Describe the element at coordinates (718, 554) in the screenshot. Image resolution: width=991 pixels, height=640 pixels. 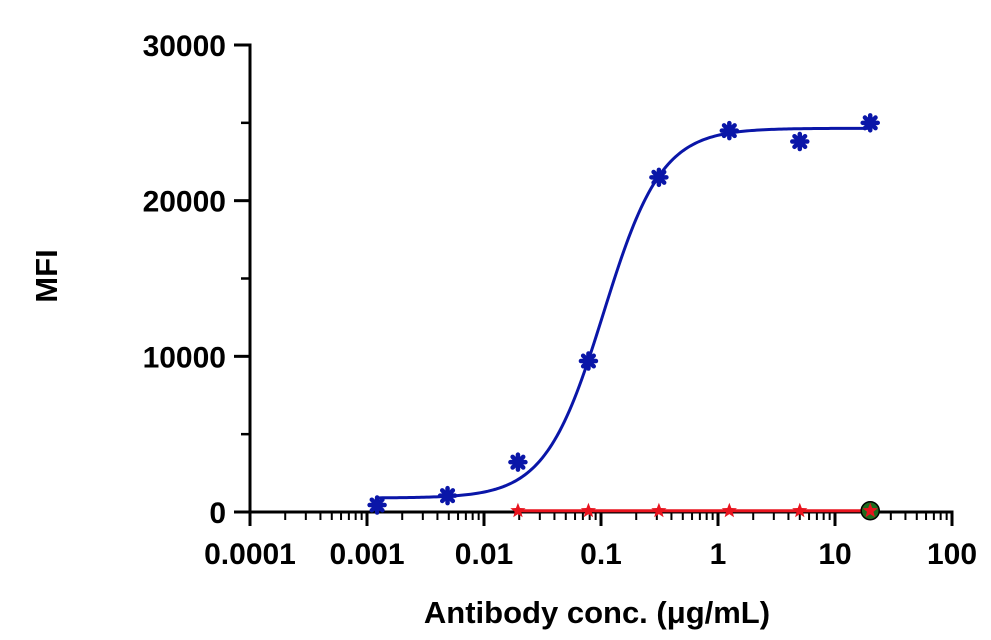
I see `x-tick-label: 1` at that location.